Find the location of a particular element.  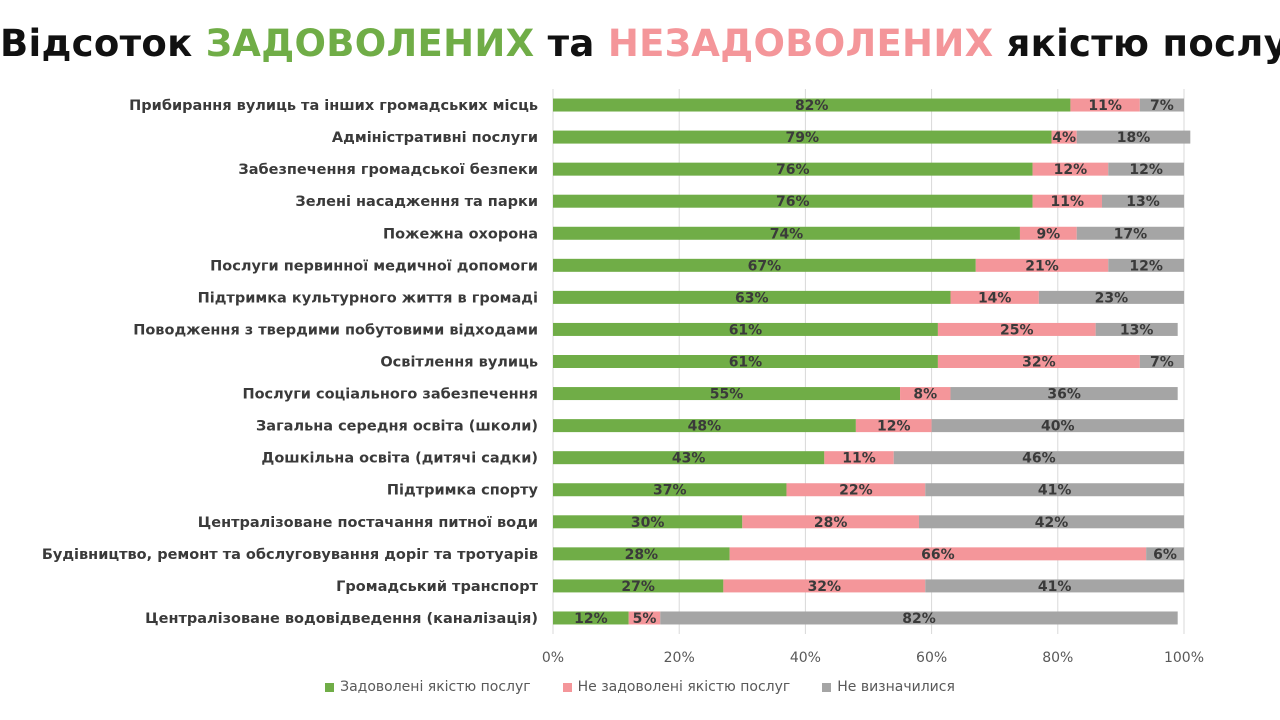

data-label-satisfied: 43% is located at coordinates (689, 459).